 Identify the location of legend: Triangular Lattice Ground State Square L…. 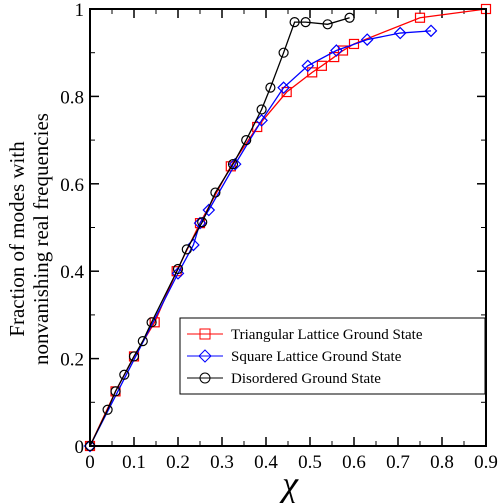
(332, 356).